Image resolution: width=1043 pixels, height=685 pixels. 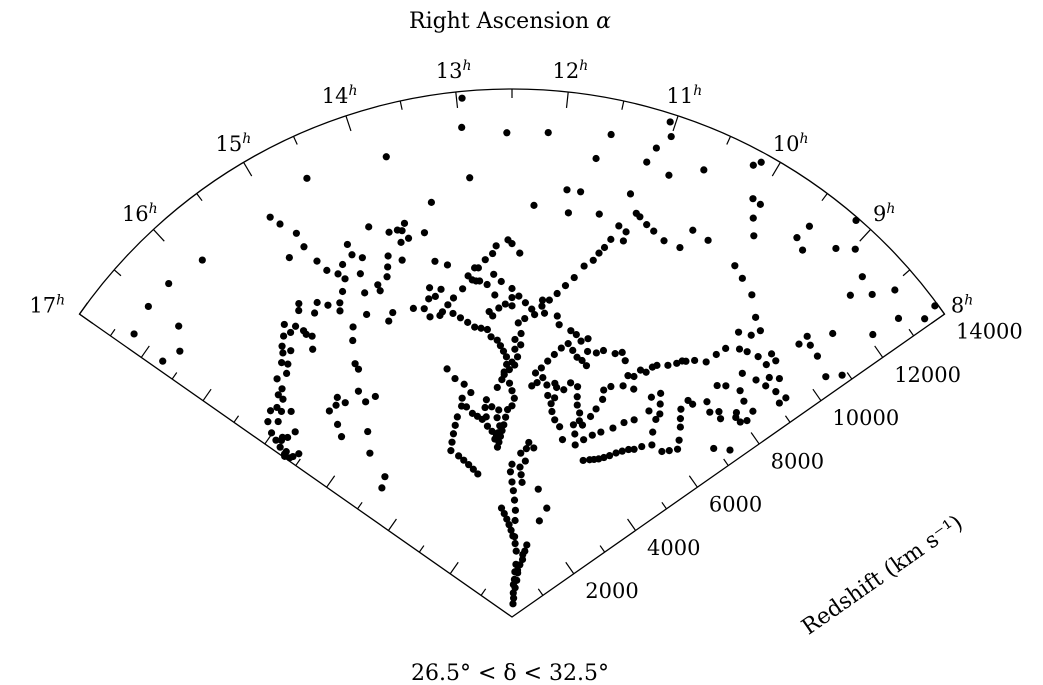 What do you see at coordinates (611, 591) in the screenshot?
I see `redshift-tick-label: 2000` at bounding box center [611, 591].